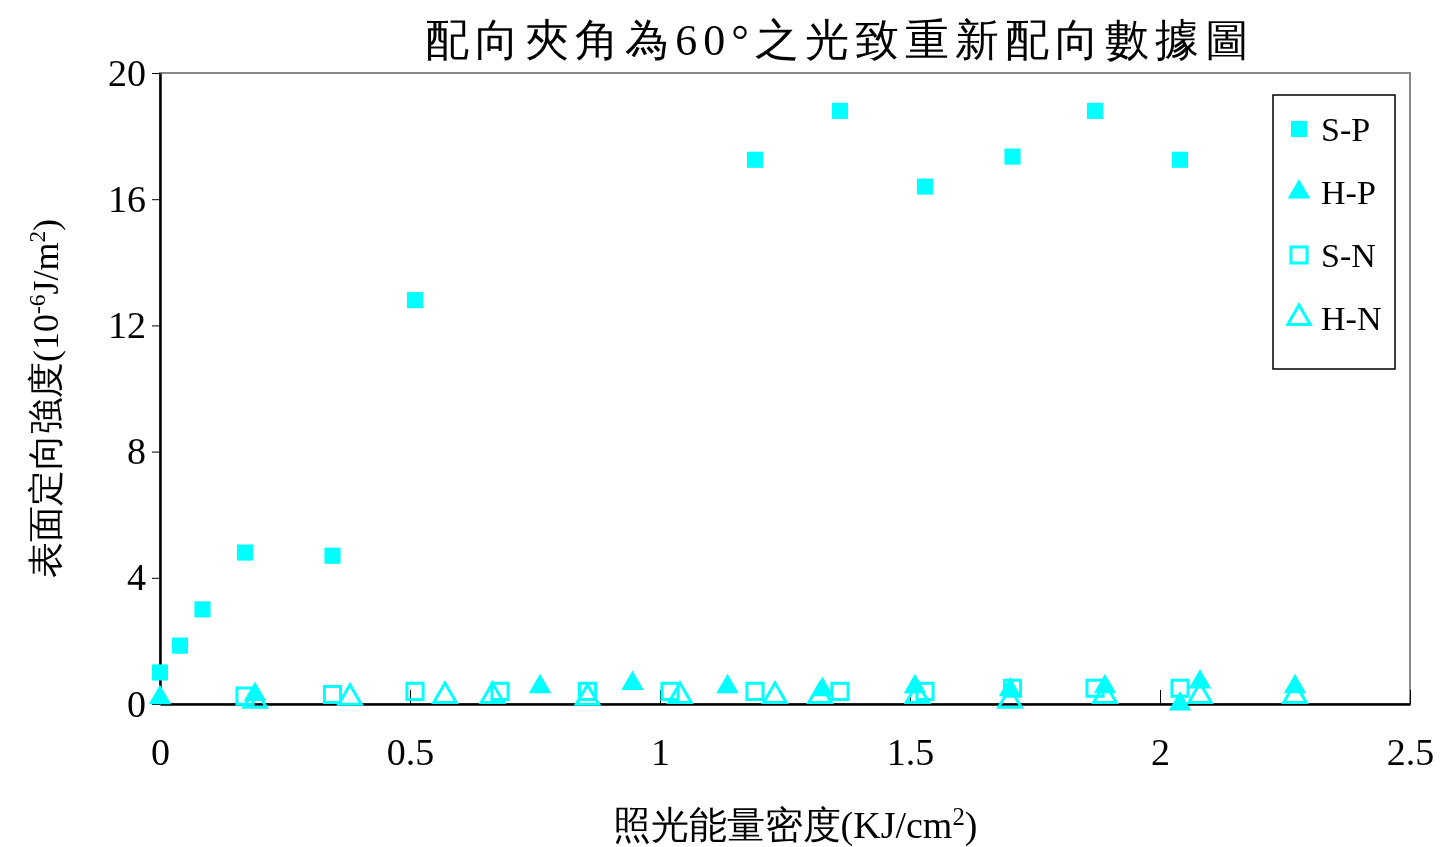 The image size is (1444, 847). Describe the element at coordinates (136, 577) in the screenshot. I see `y-tick-label: 4` at that location.